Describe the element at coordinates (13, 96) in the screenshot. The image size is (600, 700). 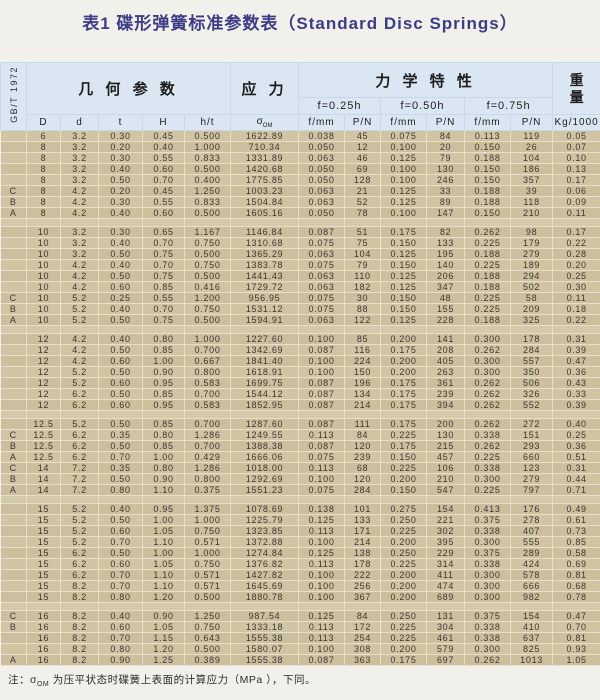
I see `standard-label: GB/T 1972` at that location.